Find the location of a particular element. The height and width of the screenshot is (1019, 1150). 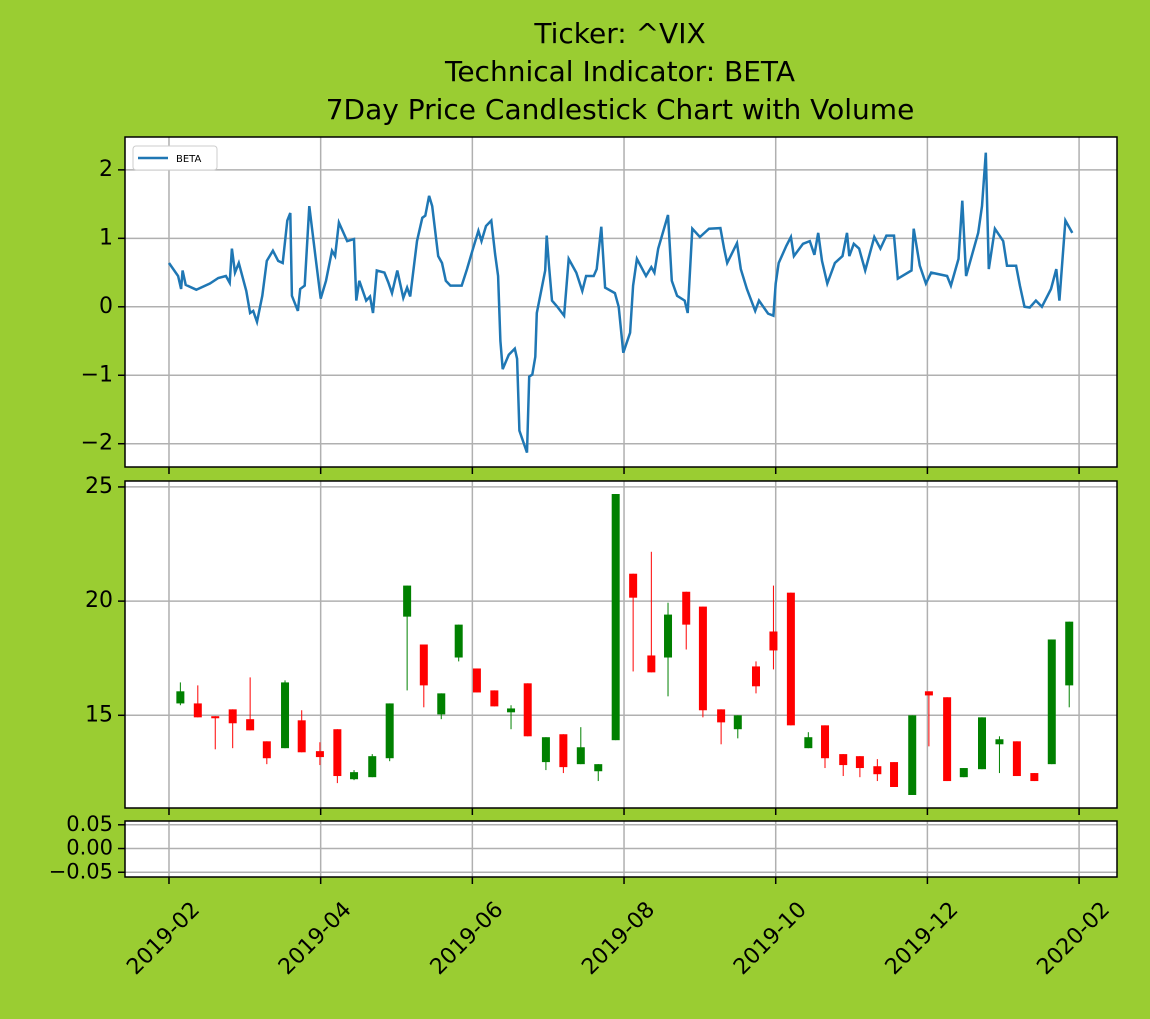

x-tick-label: 2019-12 is located at coordinates (922, 938).